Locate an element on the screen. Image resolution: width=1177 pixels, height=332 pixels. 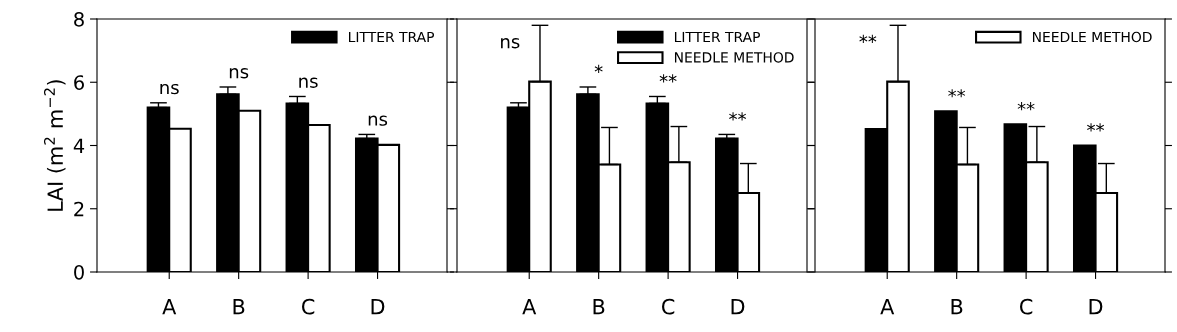
y-tick-label: 4 is located at coordinates (79, 145).